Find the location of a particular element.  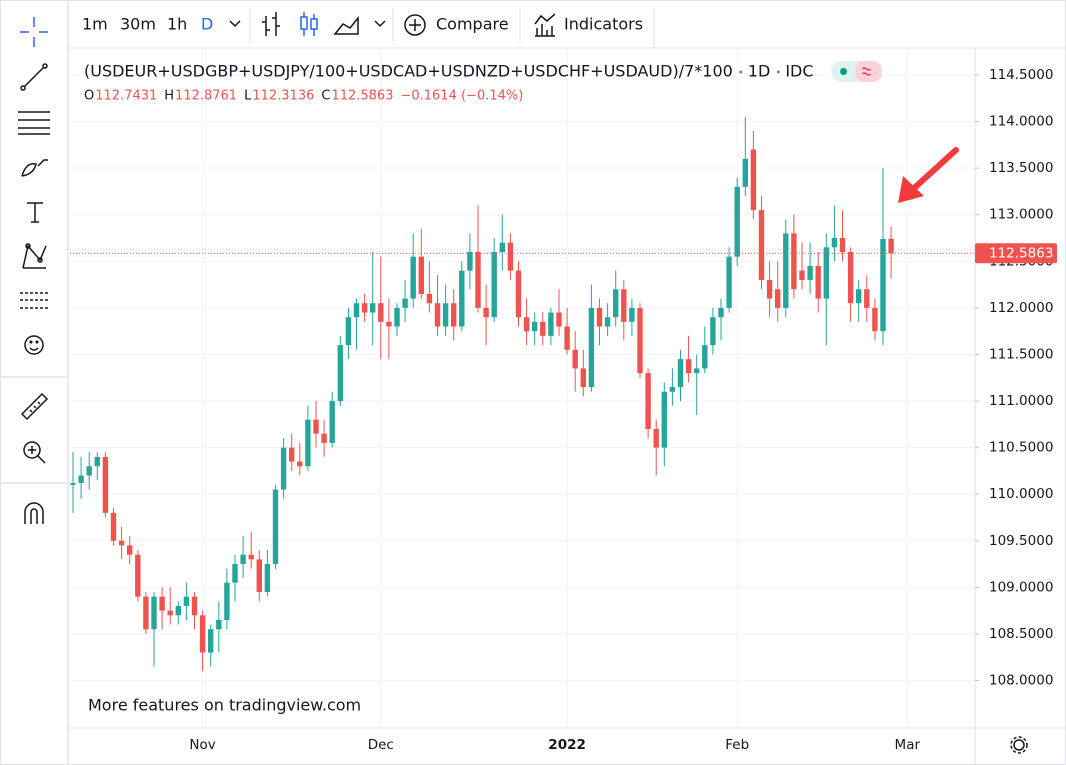

style-dropdown is located at coordinates (380, 24).